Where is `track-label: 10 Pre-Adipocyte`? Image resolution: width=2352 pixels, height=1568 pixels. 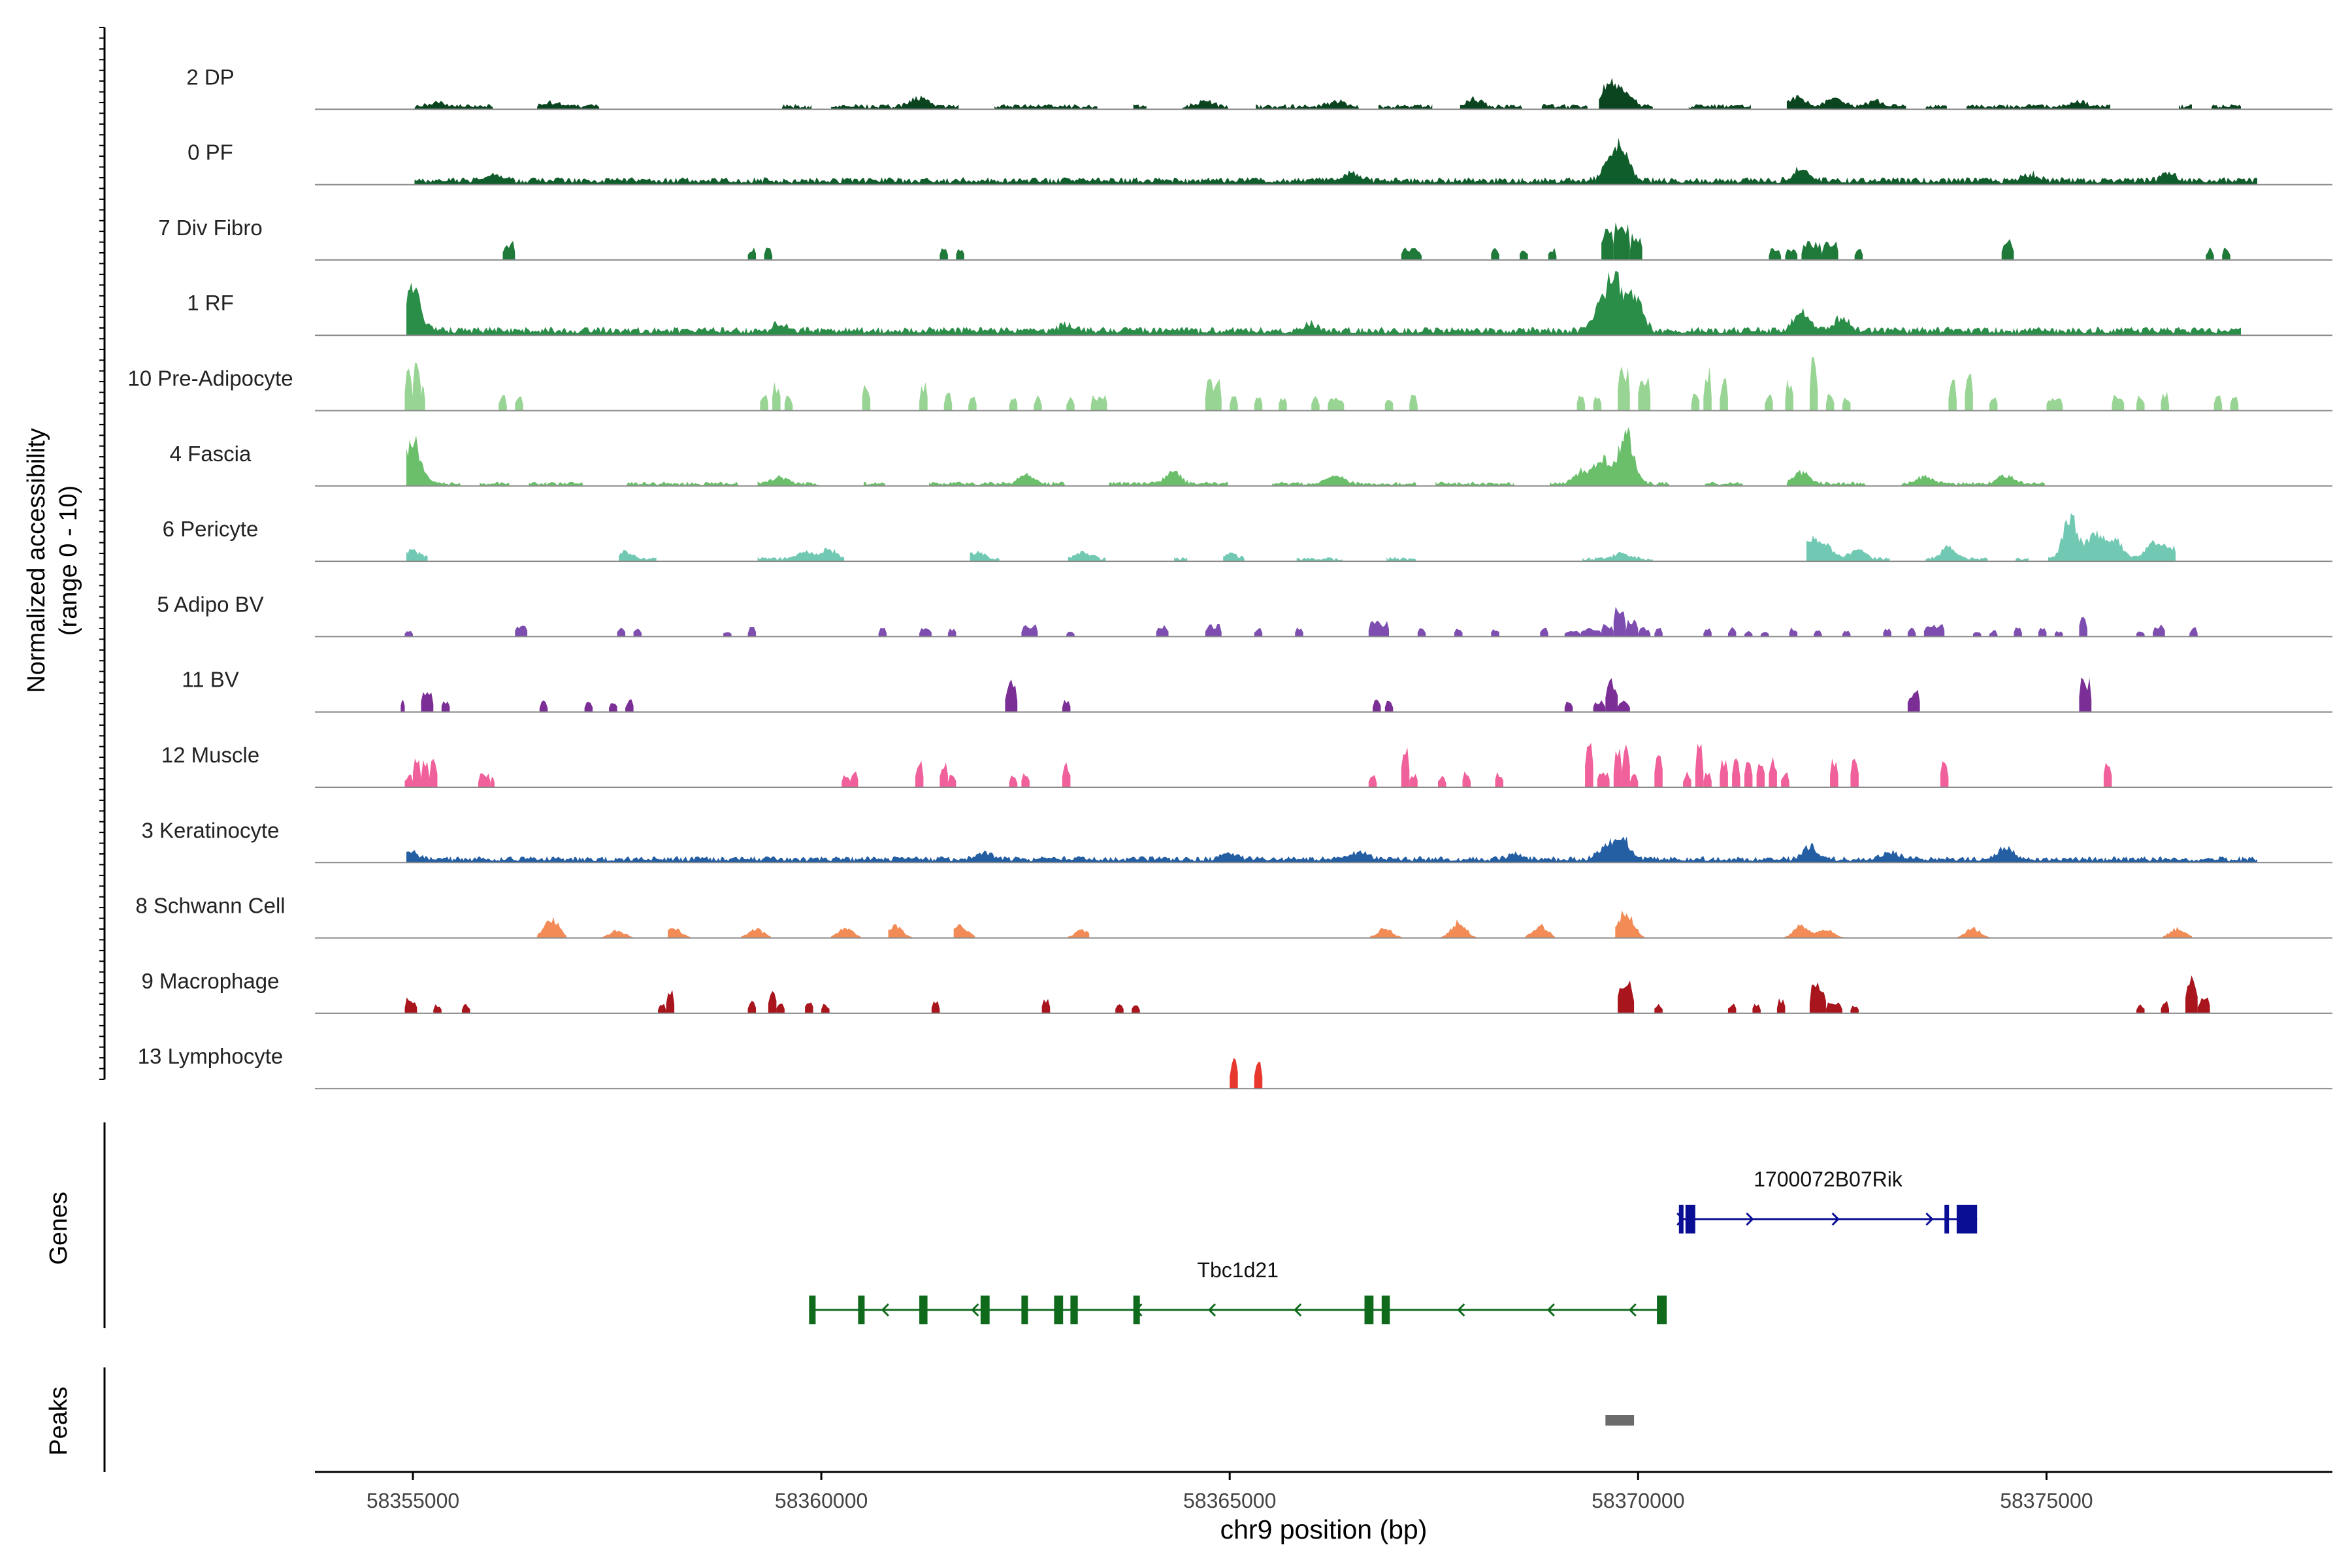
track-label: 10 Pre-Adipocyte is located at coordinates (210, 379).